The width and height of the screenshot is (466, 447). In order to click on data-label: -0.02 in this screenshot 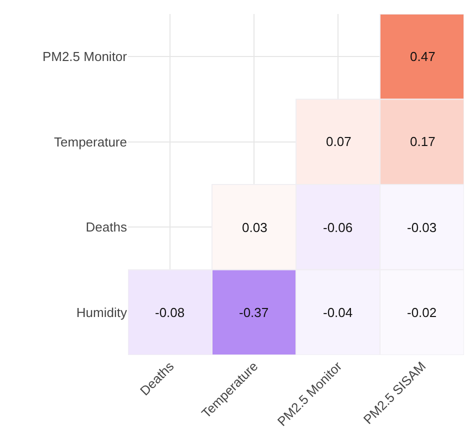, I will do `click(422, 312)`.